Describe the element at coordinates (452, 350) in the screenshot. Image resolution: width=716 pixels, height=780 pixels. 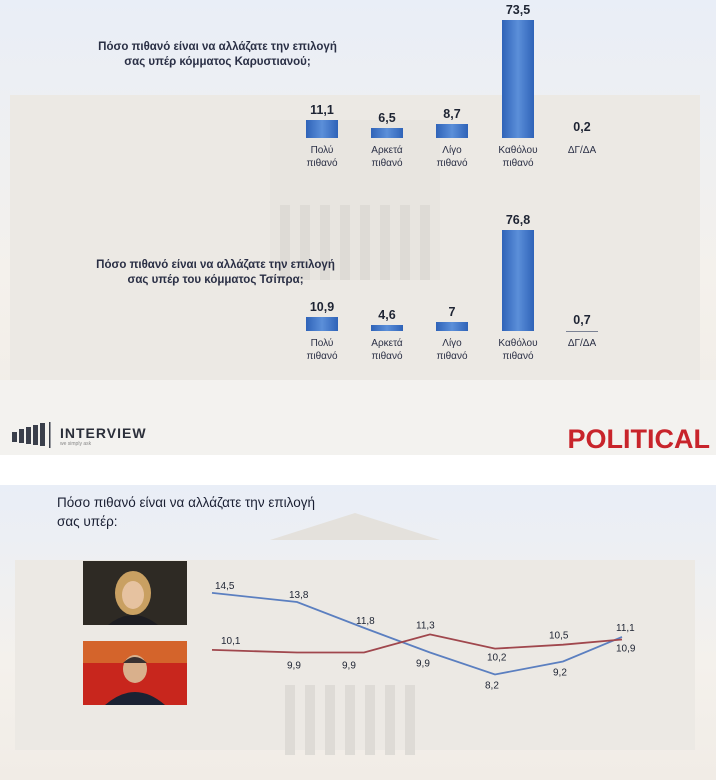
I see `bar-category-label-2-3: Λίγο πιθανό` at that location.